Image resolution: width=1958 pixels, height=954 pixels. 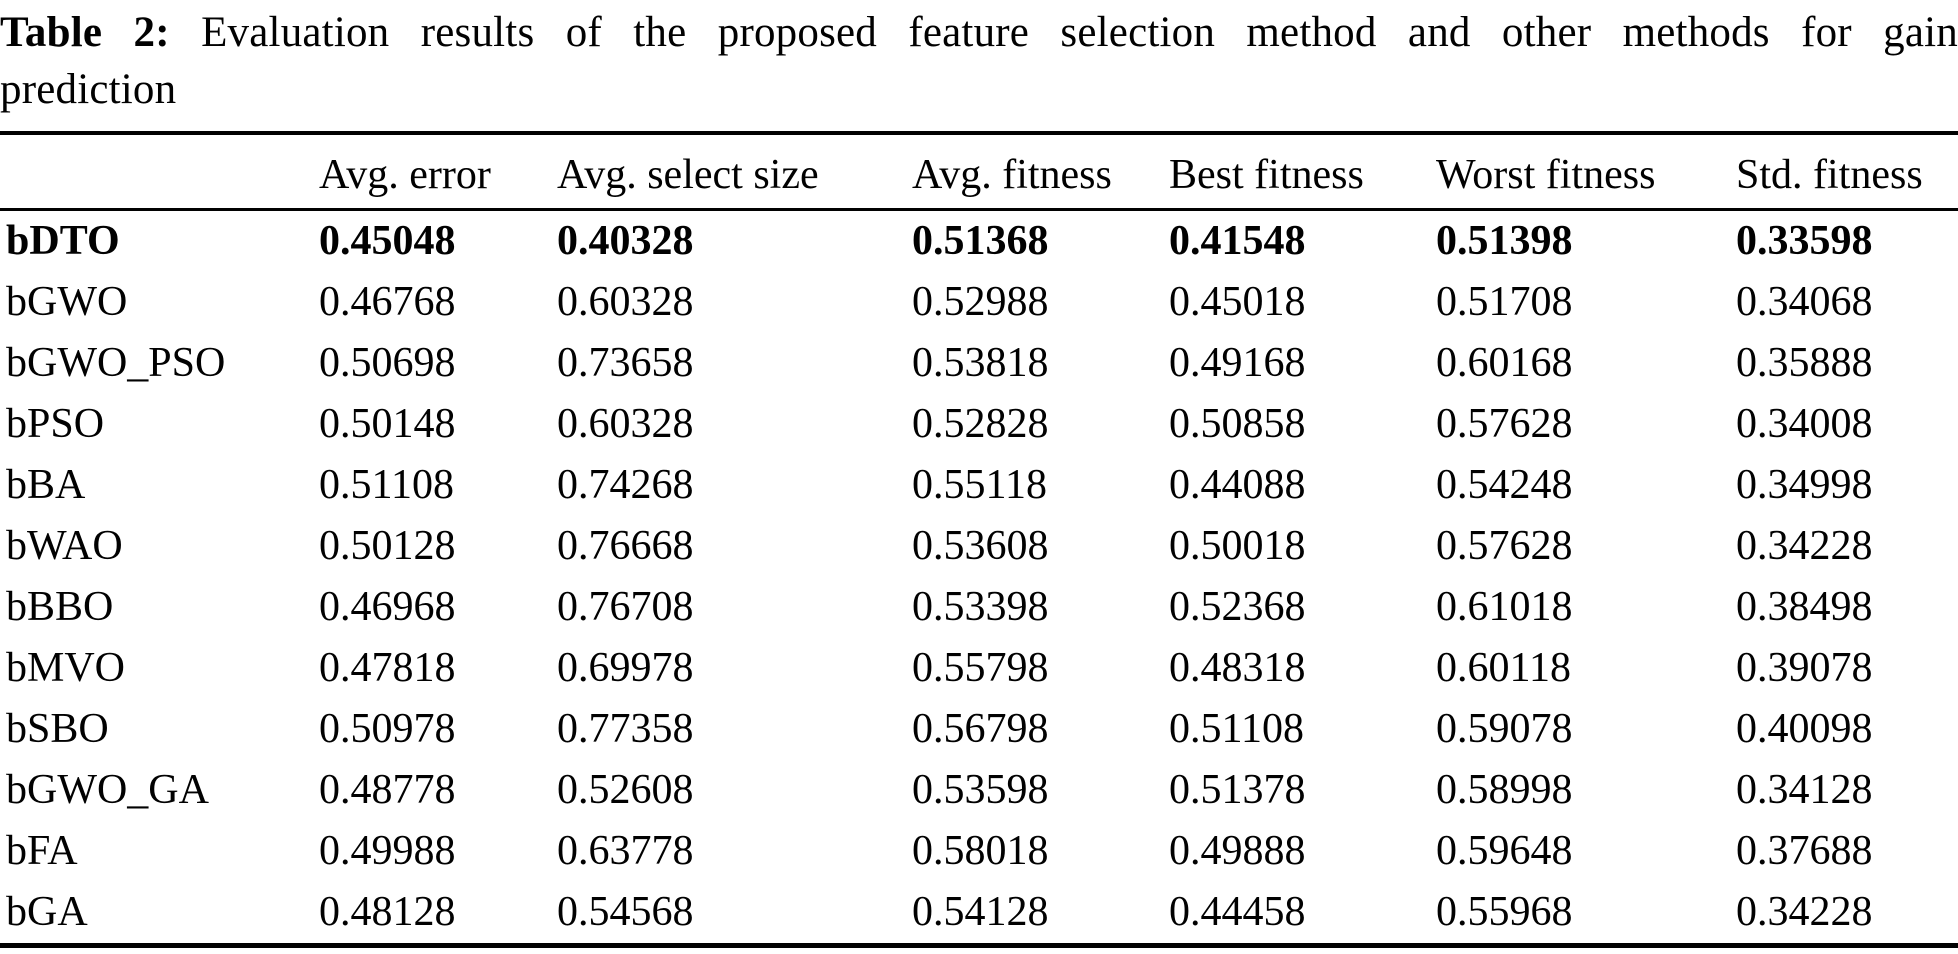 What do you see at coordinates (159, 171) in the screenshot?
I see `column-header-method` at bounding box center [159, 171].